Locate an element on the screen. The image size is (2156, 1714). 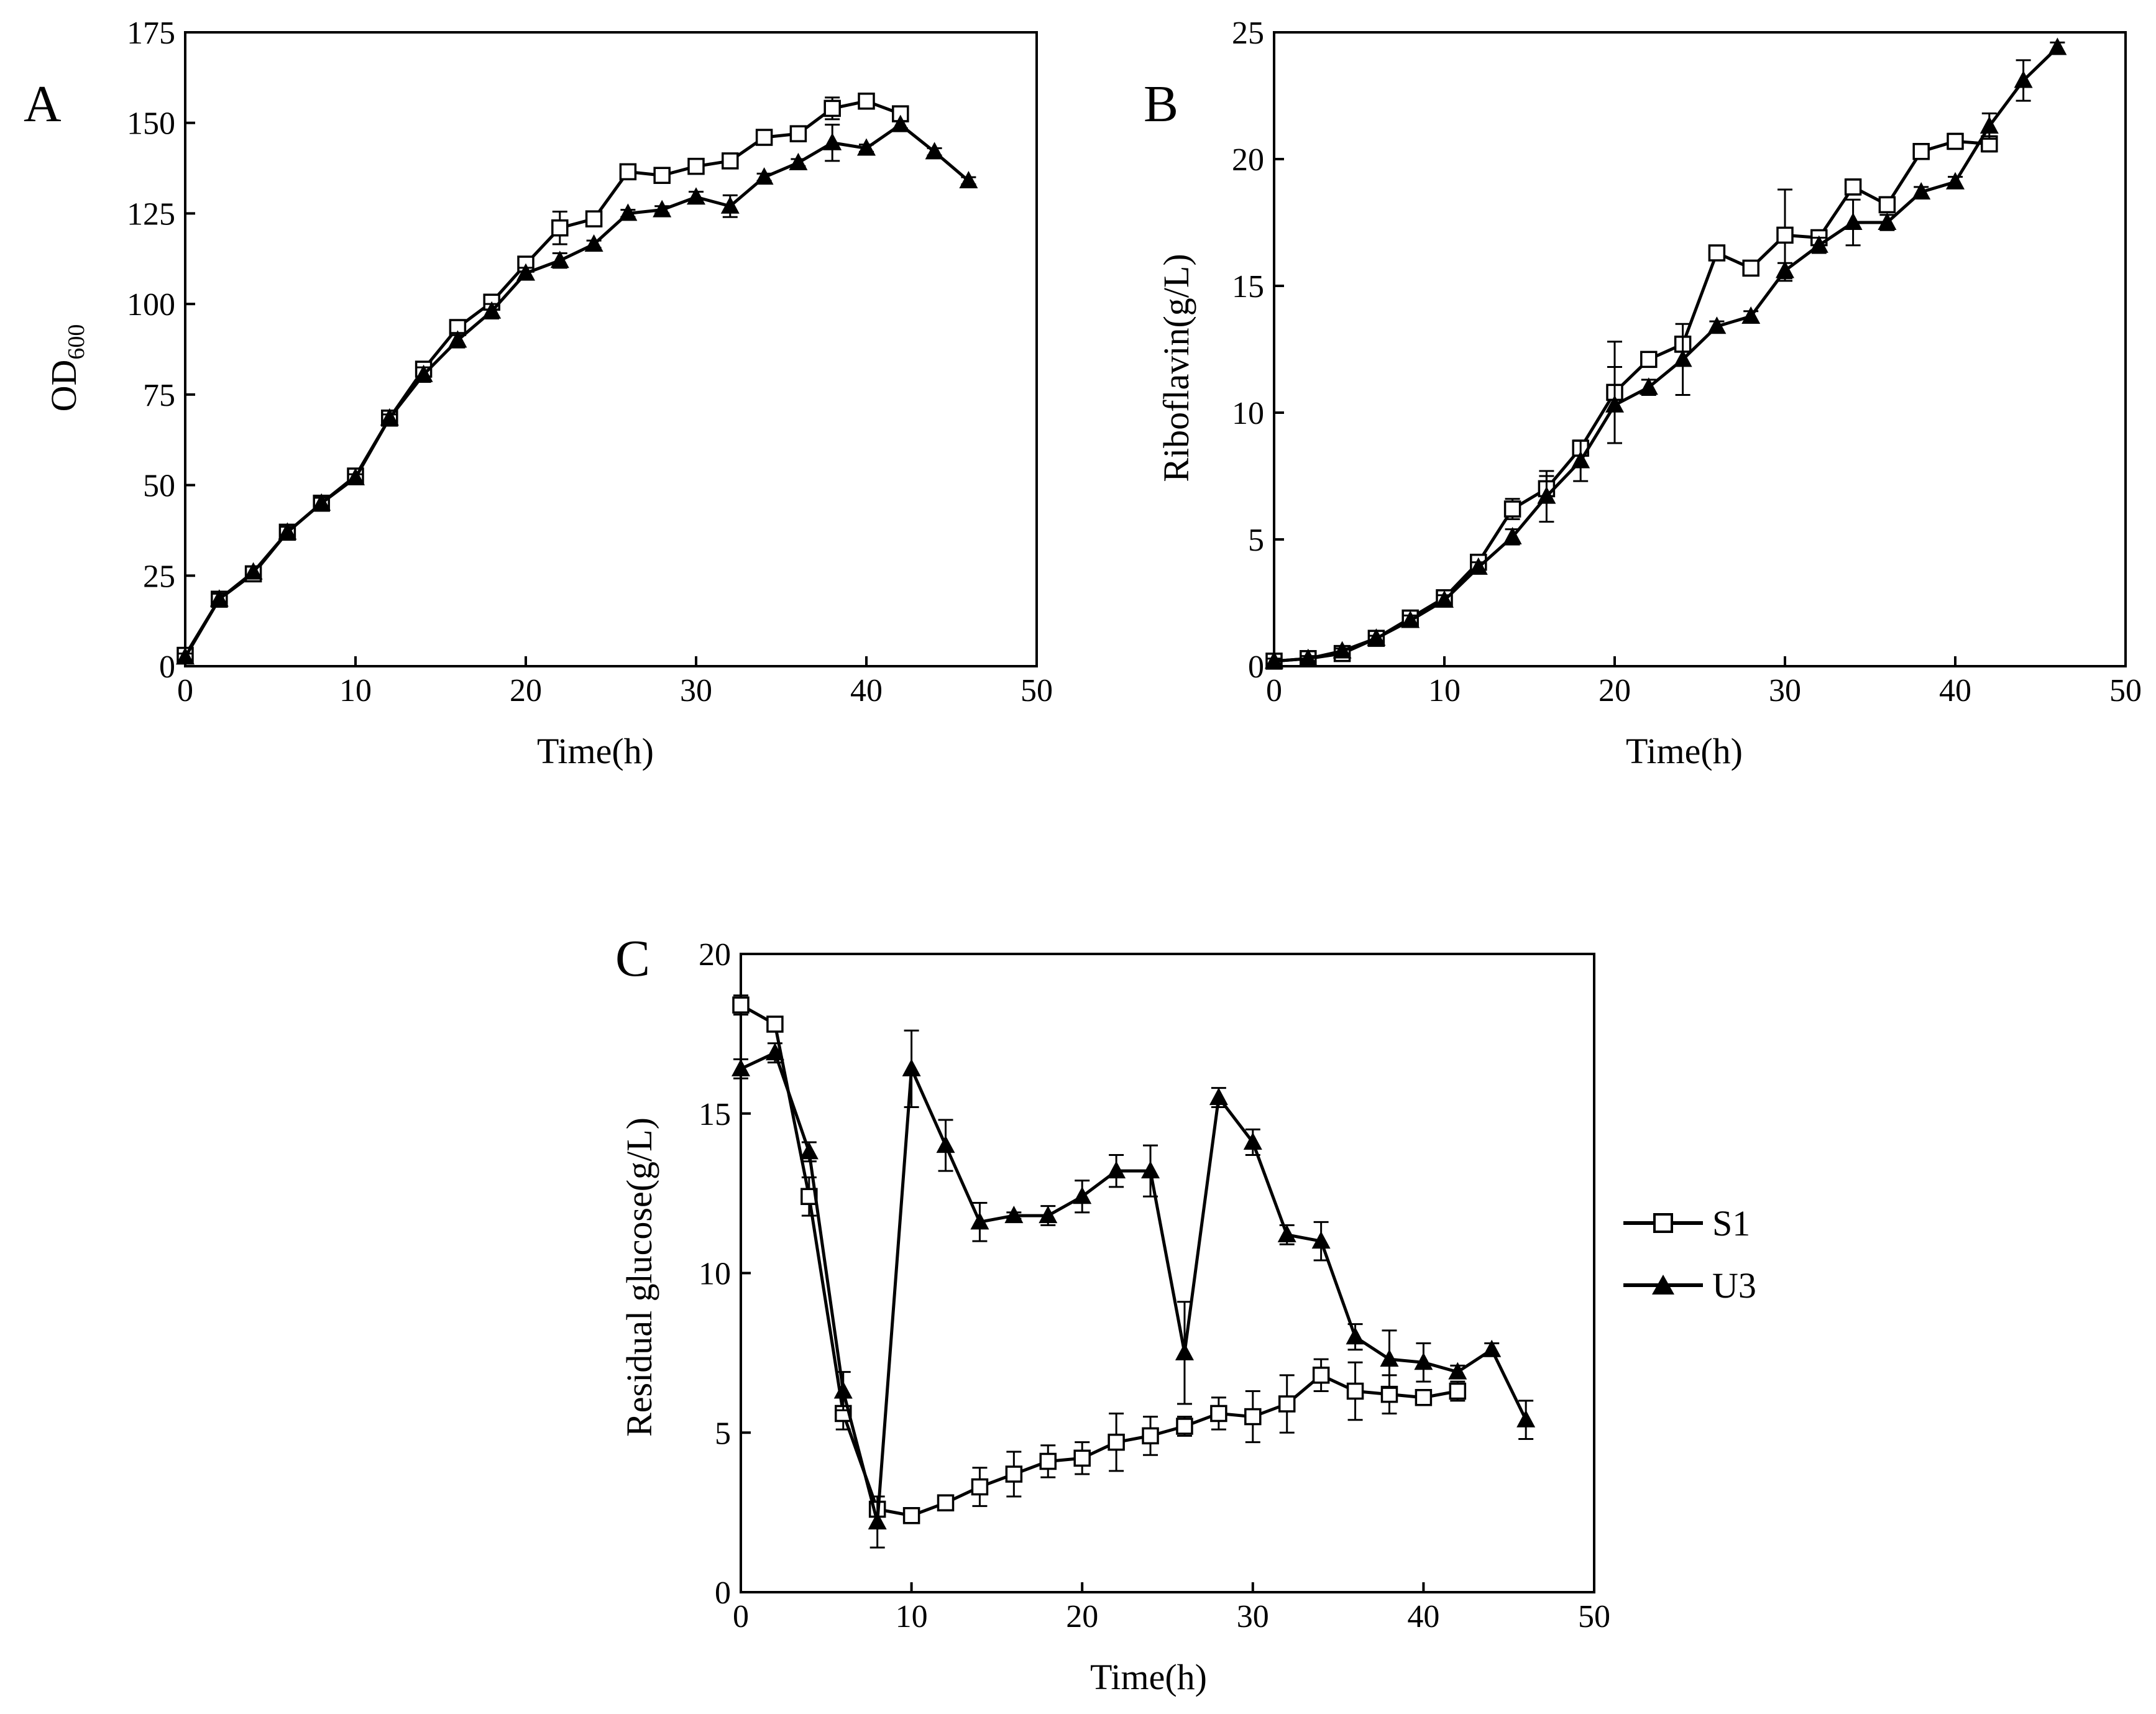
panel-b-label: B is located at coordinates (1161, 104).